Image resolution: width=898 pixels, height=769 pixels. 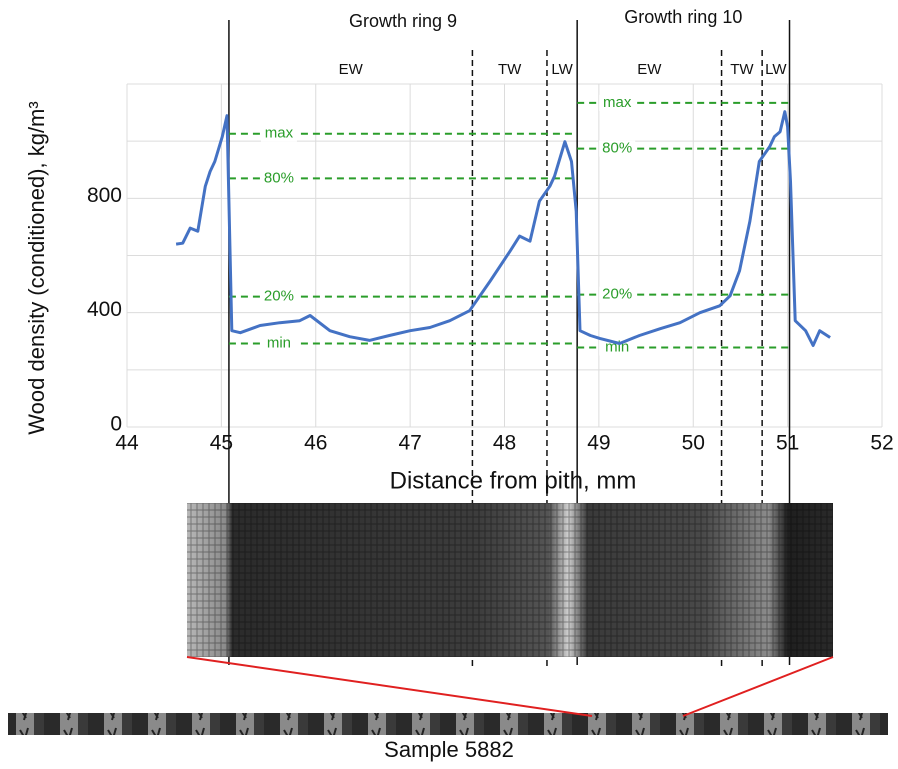 I want to click on x-axis-label: Distance from pith, mm, so click(x=513, y=480).